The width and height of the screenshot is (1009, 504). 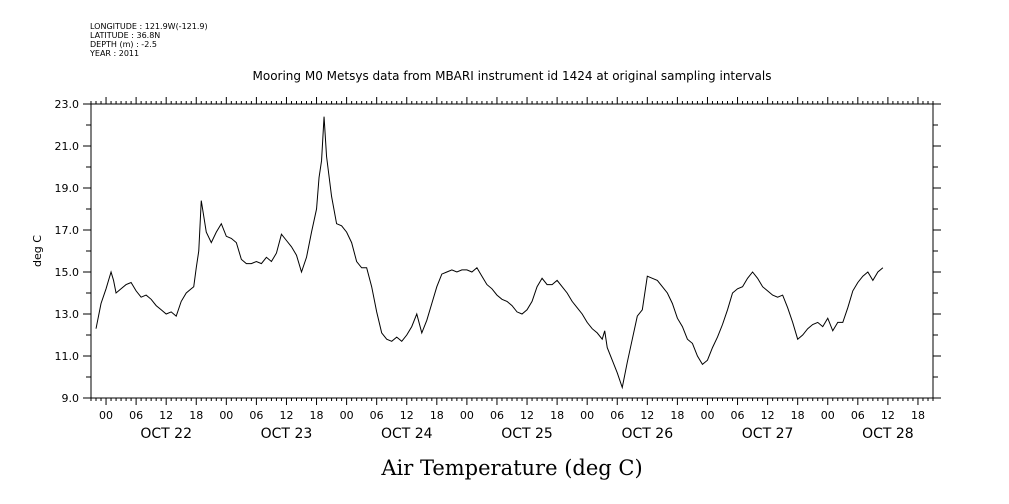 I want to click on day-label: OCT 26, so click(x=648, y=434).